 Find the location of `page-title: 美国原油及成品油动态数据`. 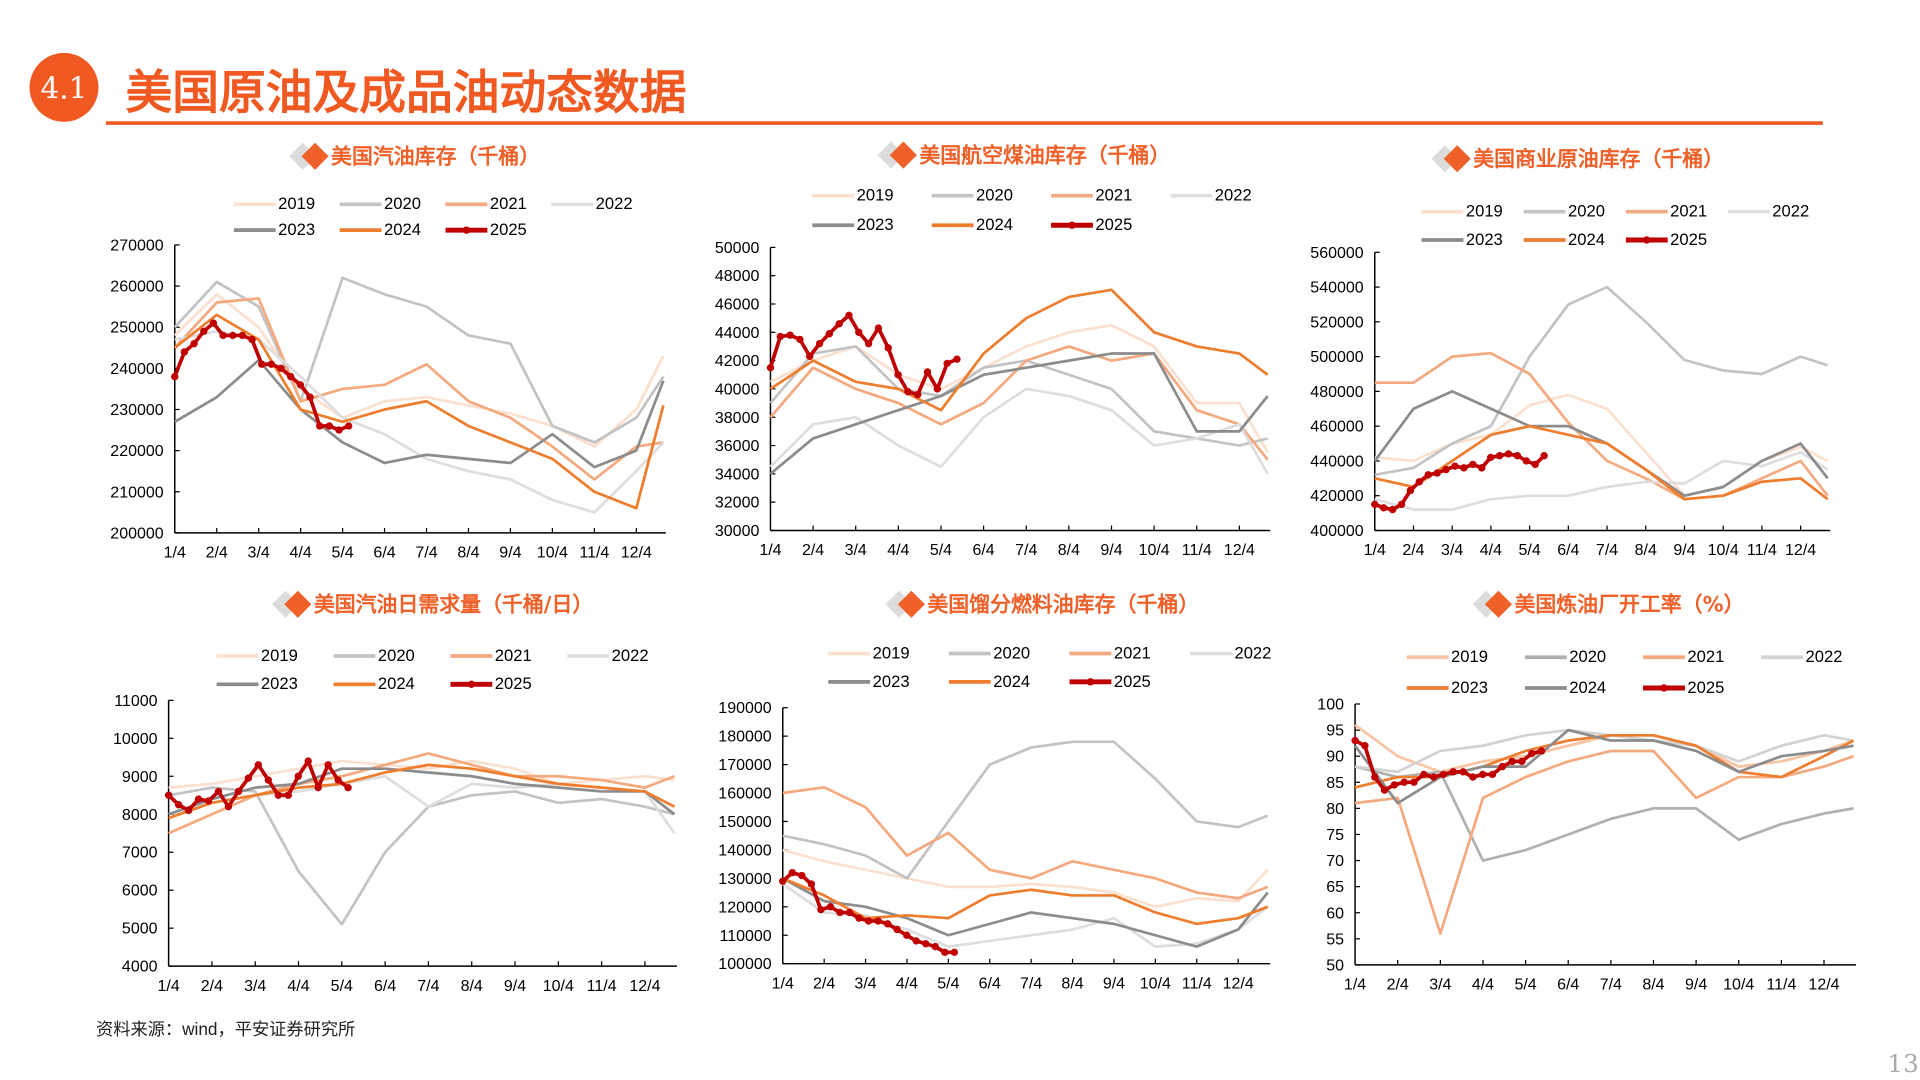

page-title: 美国原油及成品油动态数据 is located at coordinates (406, 92).